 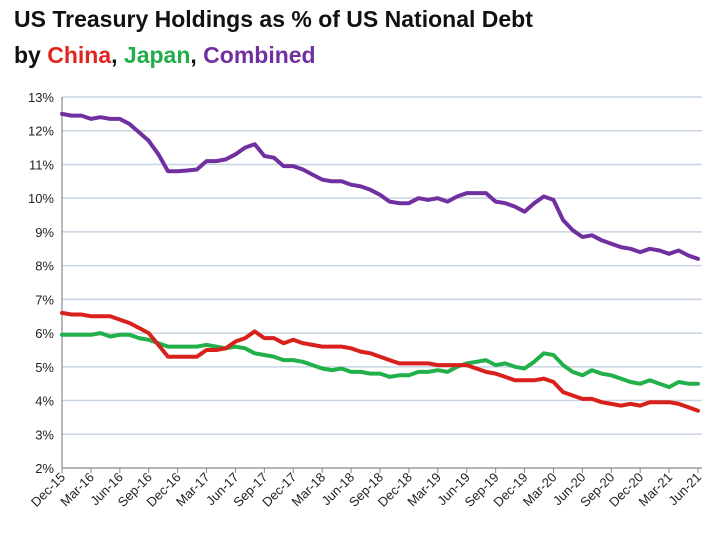 I want to click on y-tick-label: 12%, so click(x=41, y=131).